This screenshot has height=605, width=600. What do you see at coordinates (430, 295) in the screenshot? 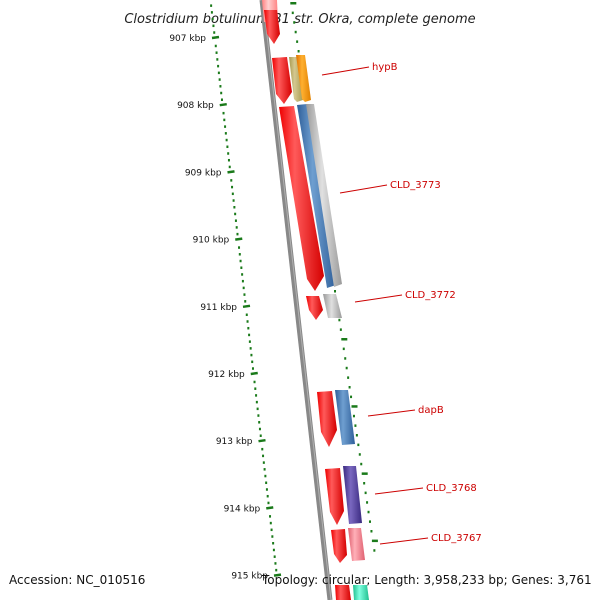
I see `gene-label-CLD_3772: CLD_3772` at bounding box center [430, 295].